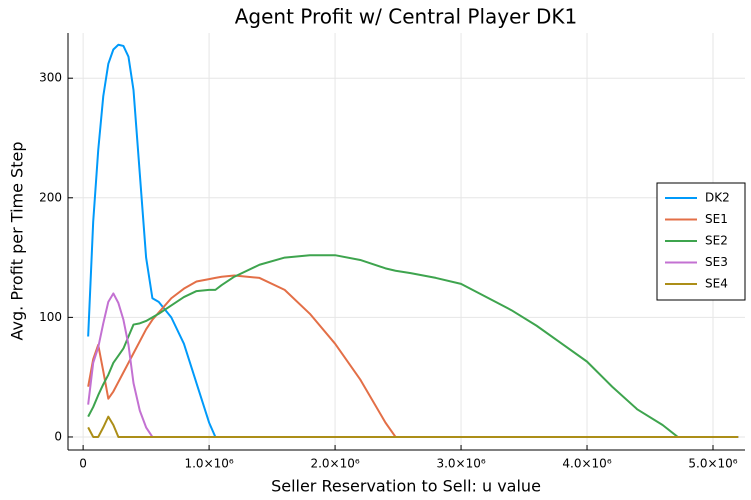 This screenshot has width=751, height=500. Describe the element at coordinates (701, 241) in the screenshot. I see `legend: DK2 SE1 SE2 SE3 SE4` at that location.